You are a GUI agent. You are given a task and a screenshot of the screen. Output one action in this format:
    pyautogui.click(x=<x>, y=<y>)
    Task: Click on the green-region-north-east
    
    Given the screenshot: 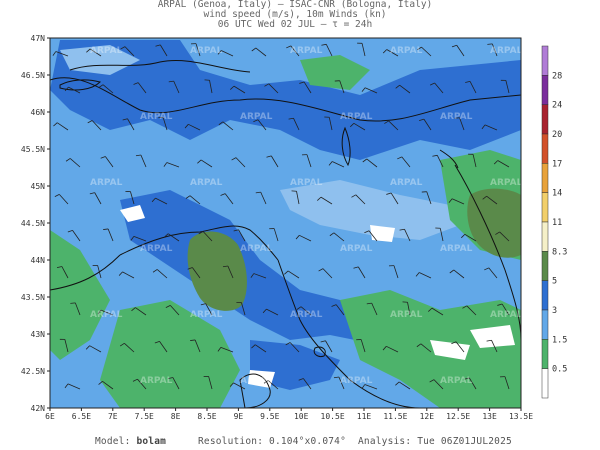 What is the action you would take?
    pyautogui.click(x=335, y=72)
    